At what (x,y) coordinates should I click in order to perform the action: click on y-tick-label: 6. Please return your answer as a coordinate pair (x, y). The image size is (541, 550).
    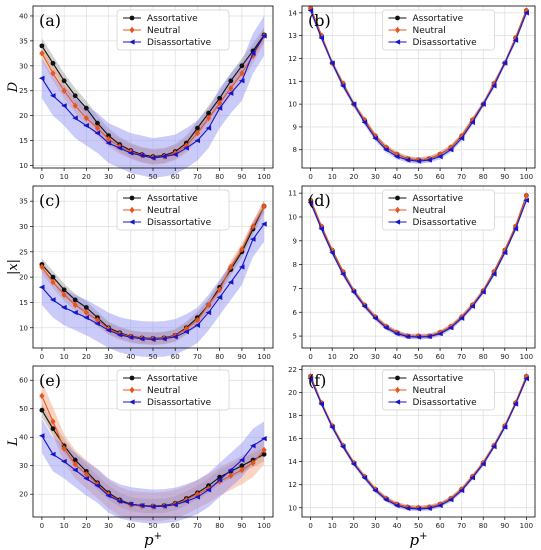
    Looking at the image, I should click on (295, 313).